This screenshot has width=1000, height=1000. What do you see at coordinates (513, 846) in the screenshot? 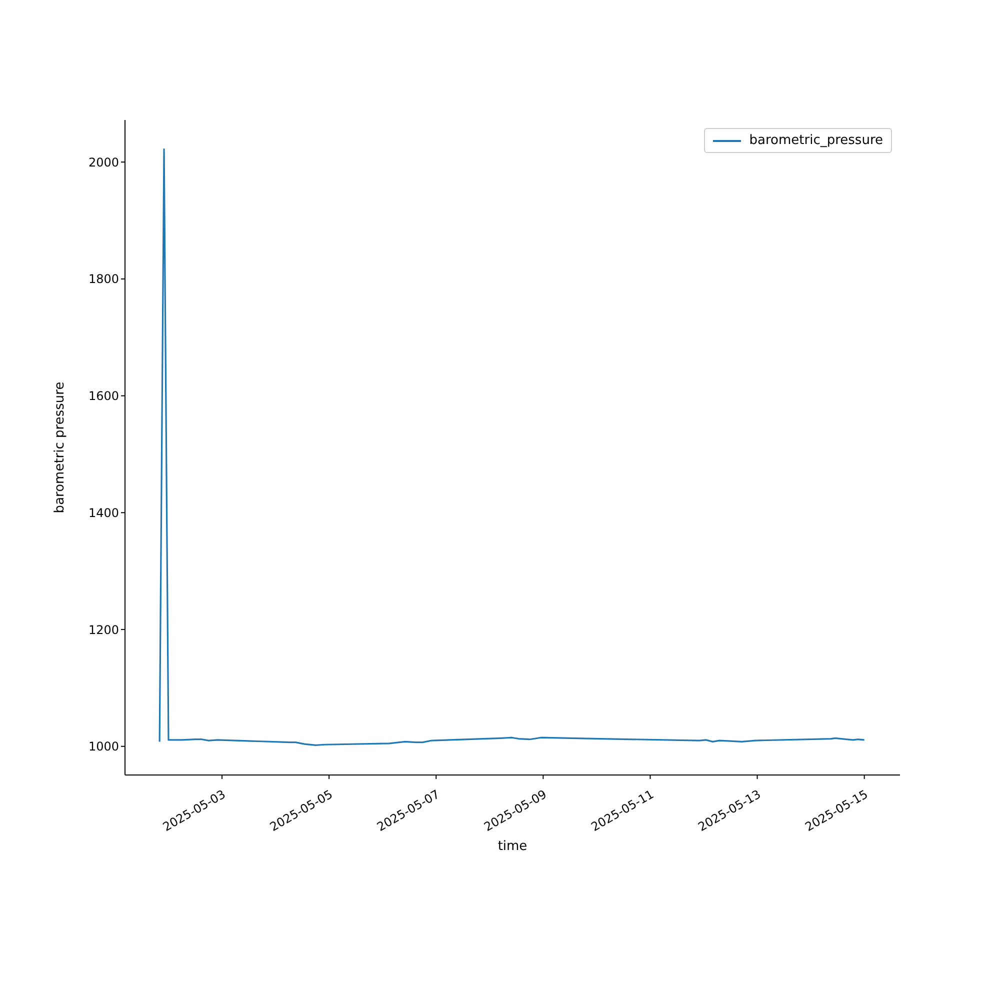
I see `x-axis-title: time` at bounding box center [513, 846].